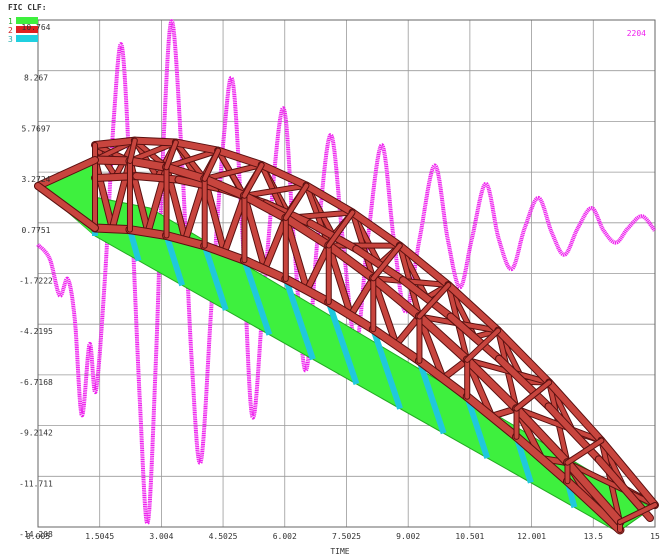 The image size is (662, 560). I want to click on y-tick-label: 3.2724, so click(36, 179).